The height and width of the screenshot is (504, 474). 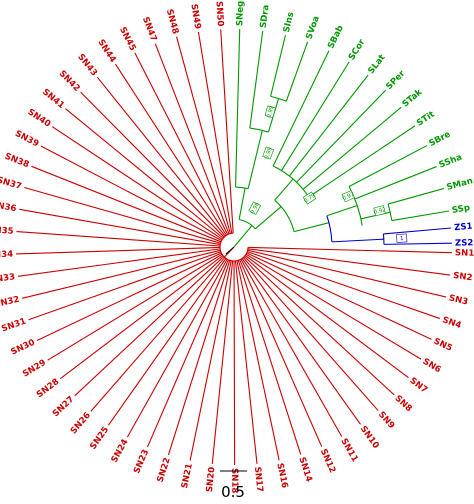 What do you see at coordinates (304, 469) in the screenshot?
I see `tip-sn14: SN14` at bounding box center [304, 469].